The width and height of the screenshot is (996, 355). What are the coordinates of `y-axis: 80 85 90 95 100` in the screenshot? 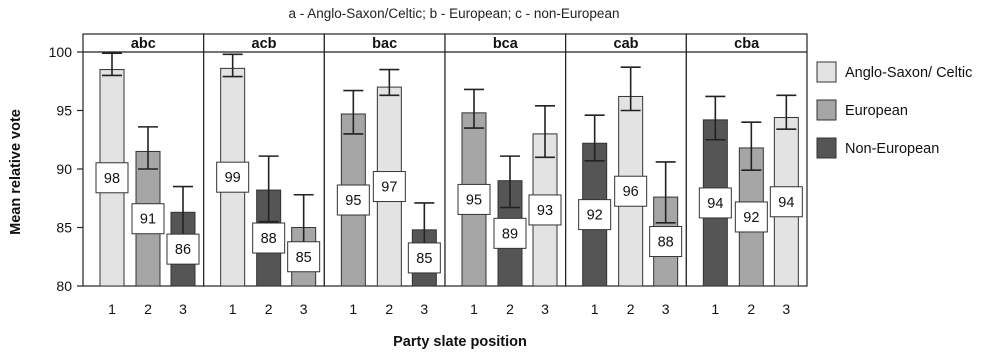 It's located at (66, 169).